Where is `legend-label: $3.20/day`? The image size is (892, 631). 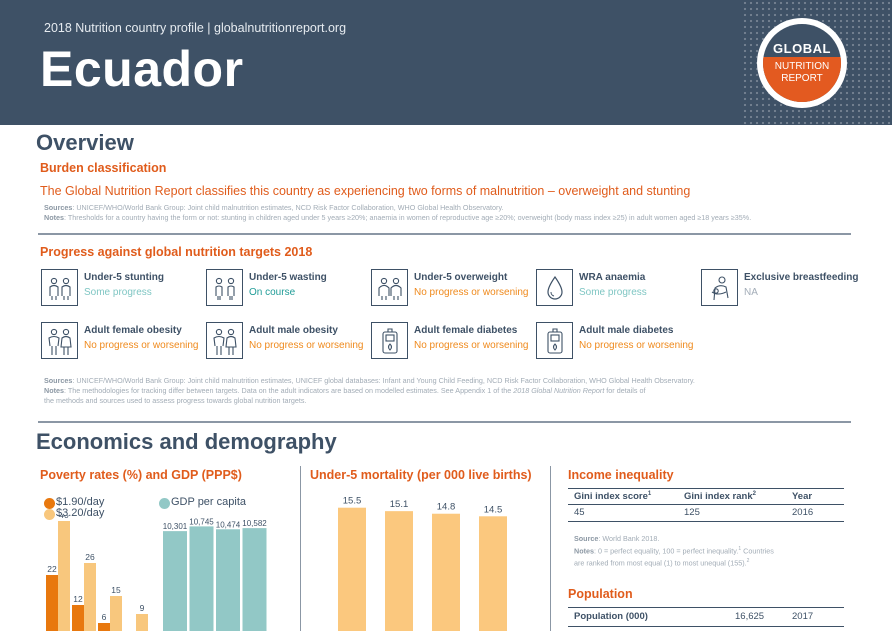 legend-label: $3.20/day is located at coordinates (80, 513).